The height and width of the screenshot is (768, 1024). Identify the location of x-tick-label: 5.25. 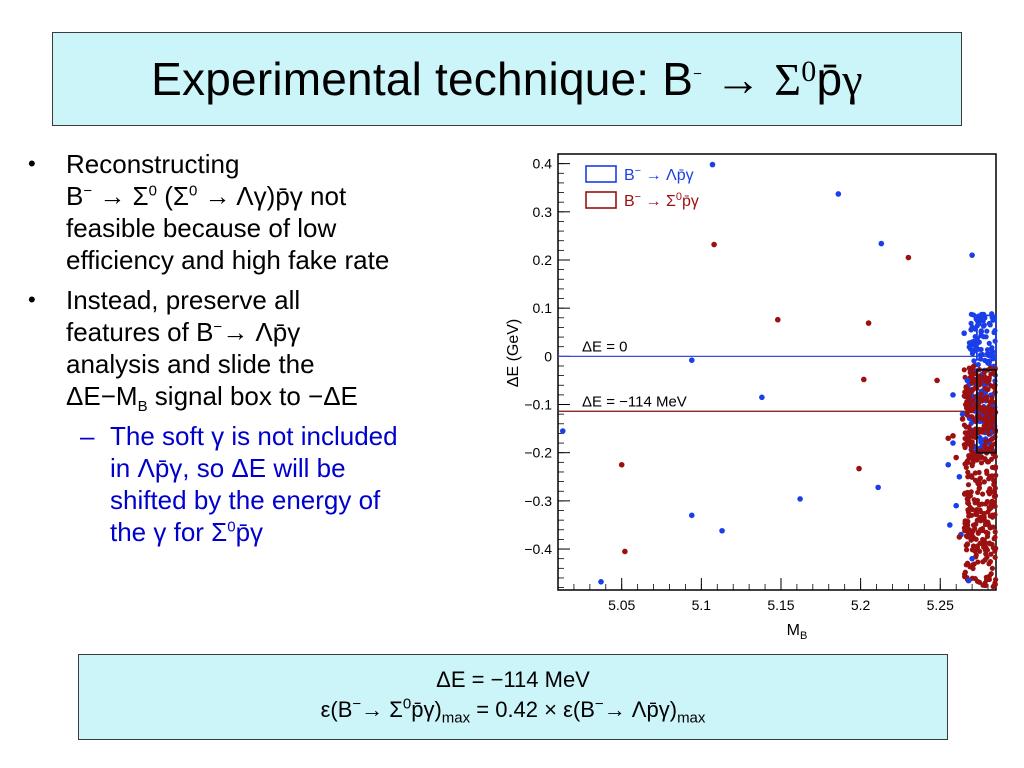
(940, 605).